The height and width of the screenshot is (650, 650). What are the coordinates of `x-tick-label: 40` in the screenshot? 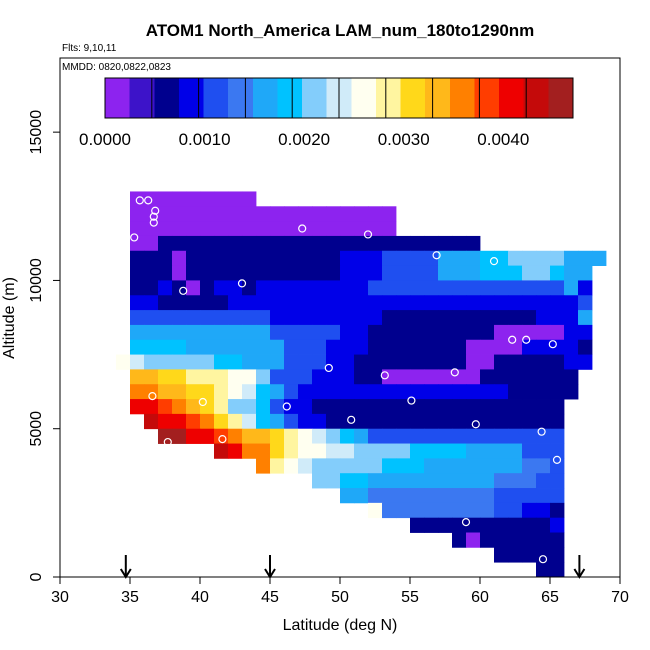 It's located at (200, 597).